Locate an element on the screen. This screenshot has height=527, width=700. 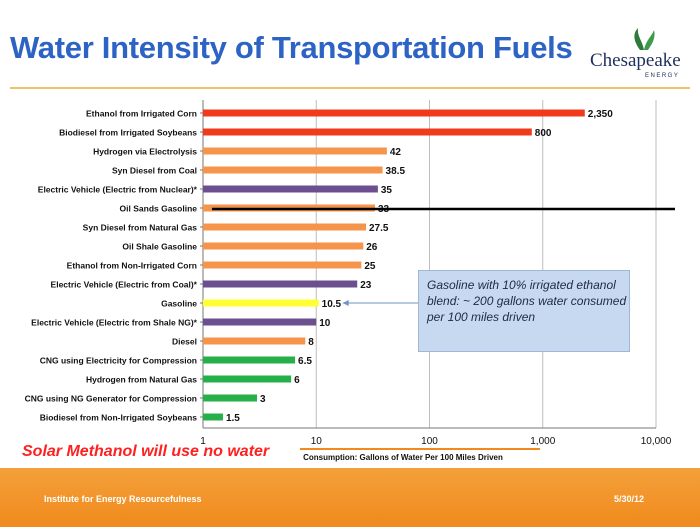
x-tick-label: 10 is located at coordinates (317, 441).